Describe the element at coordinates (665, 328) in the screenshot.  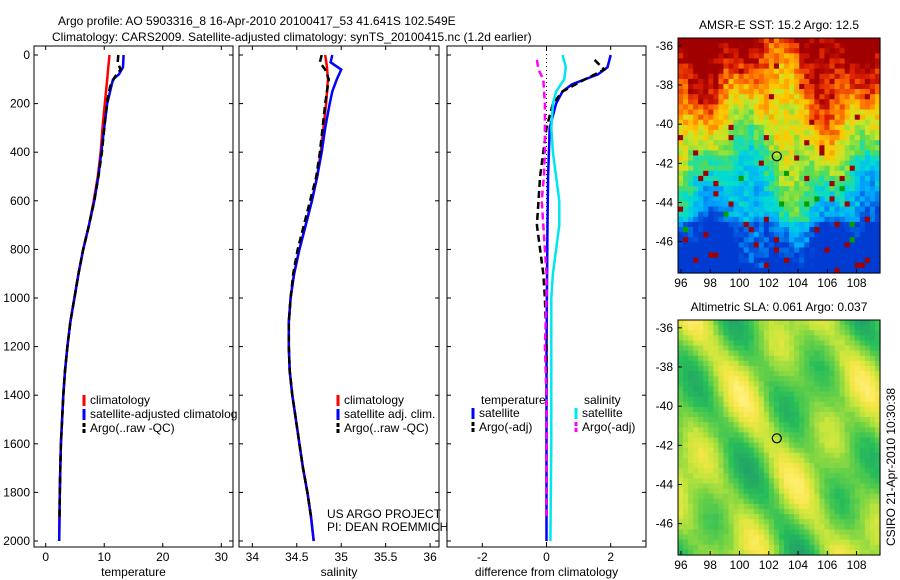
I see `map-y-tick-label: -36` at that location.